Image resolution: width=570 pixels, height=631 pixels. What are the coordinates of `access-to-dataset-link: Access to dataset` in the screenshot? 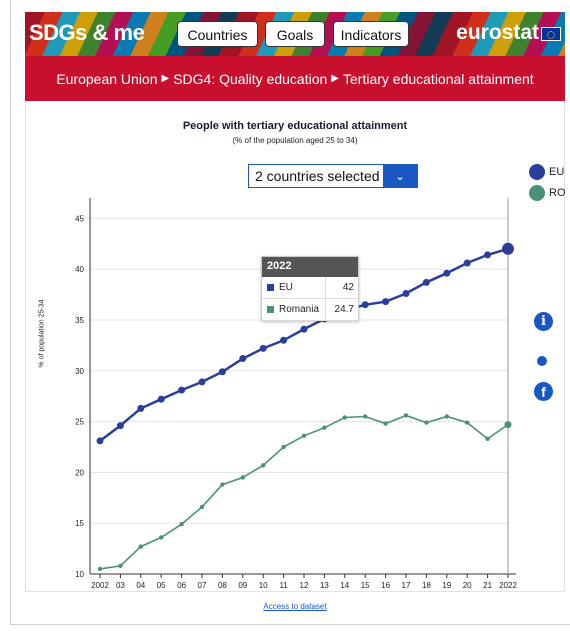 It's located at (295, 606).